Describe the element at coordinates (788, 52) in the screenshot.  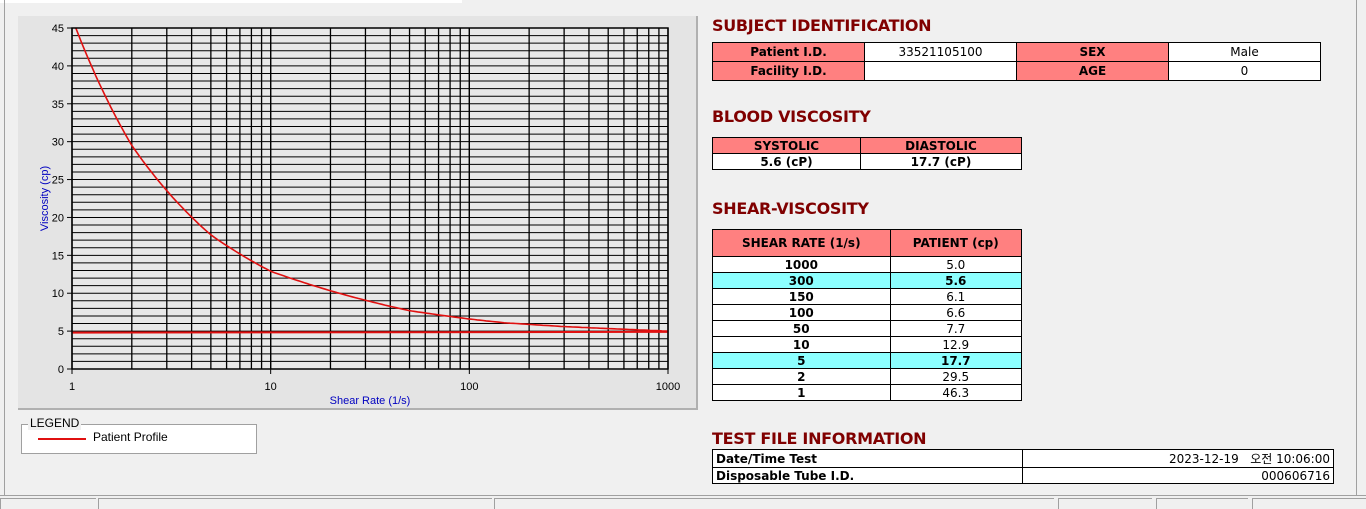
I see `patient-id-label: Patient I.D.` at that location.